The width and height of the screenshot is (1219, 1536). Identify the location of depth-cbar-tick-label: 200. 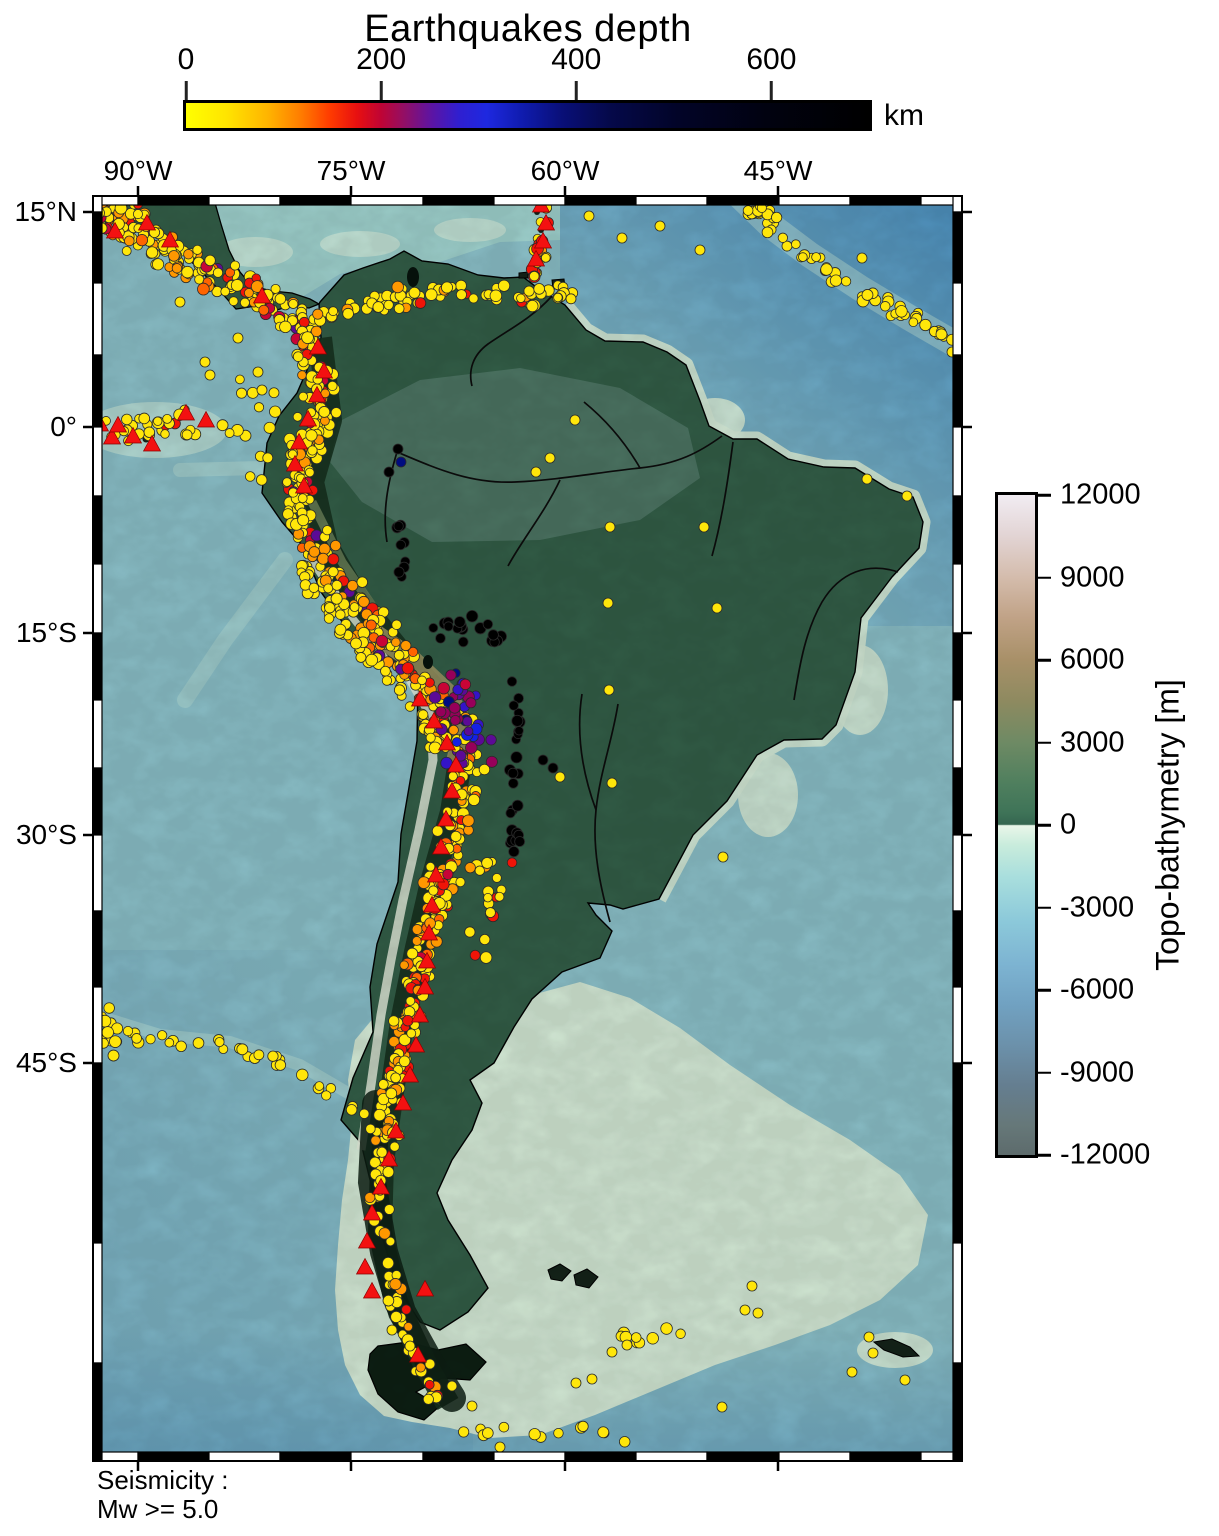
(381, 59).